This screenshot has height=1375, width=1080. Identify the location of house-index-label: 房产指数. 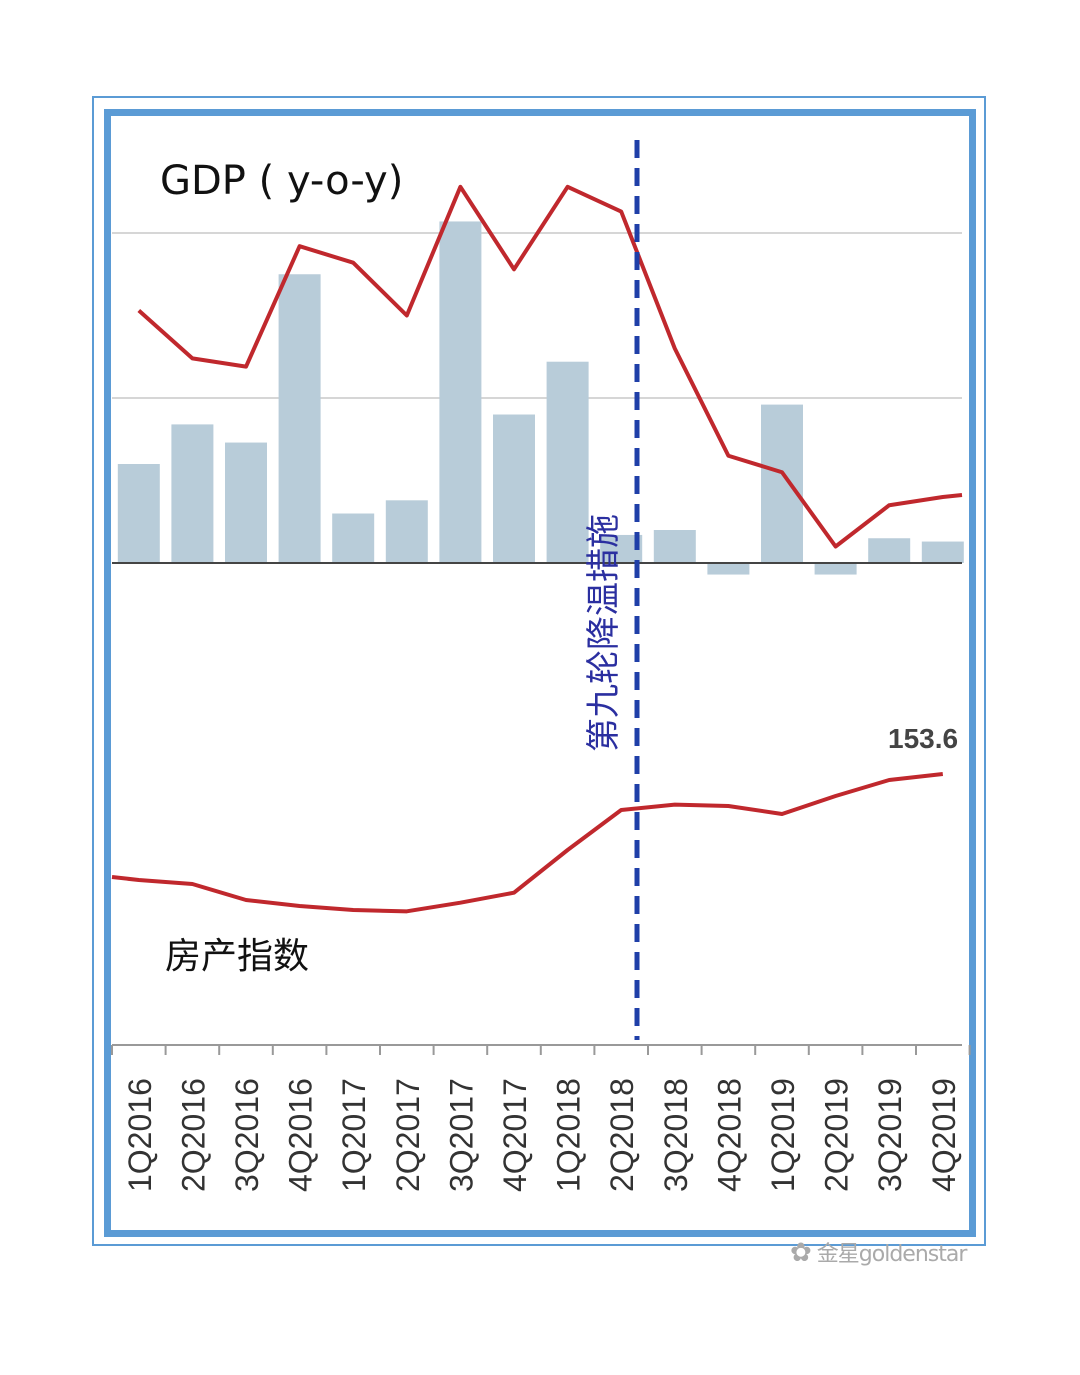
(237, 956).